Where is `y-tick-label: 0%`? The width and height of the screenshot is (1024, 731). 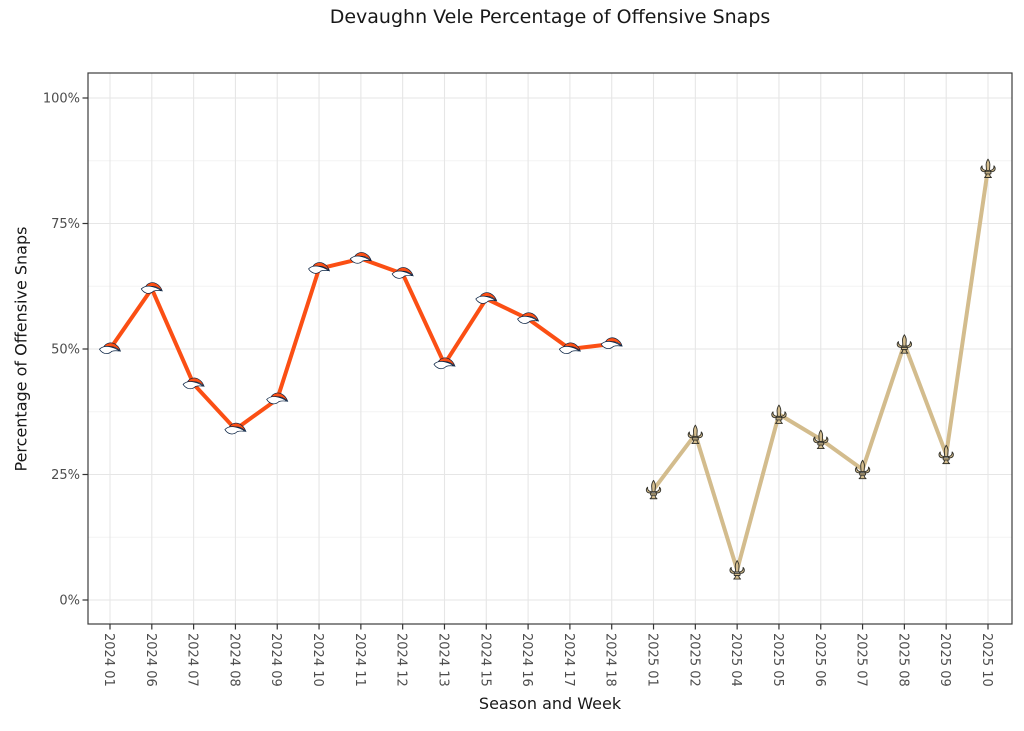 y-tick-label: 0% is located at coordinates (69, 601).